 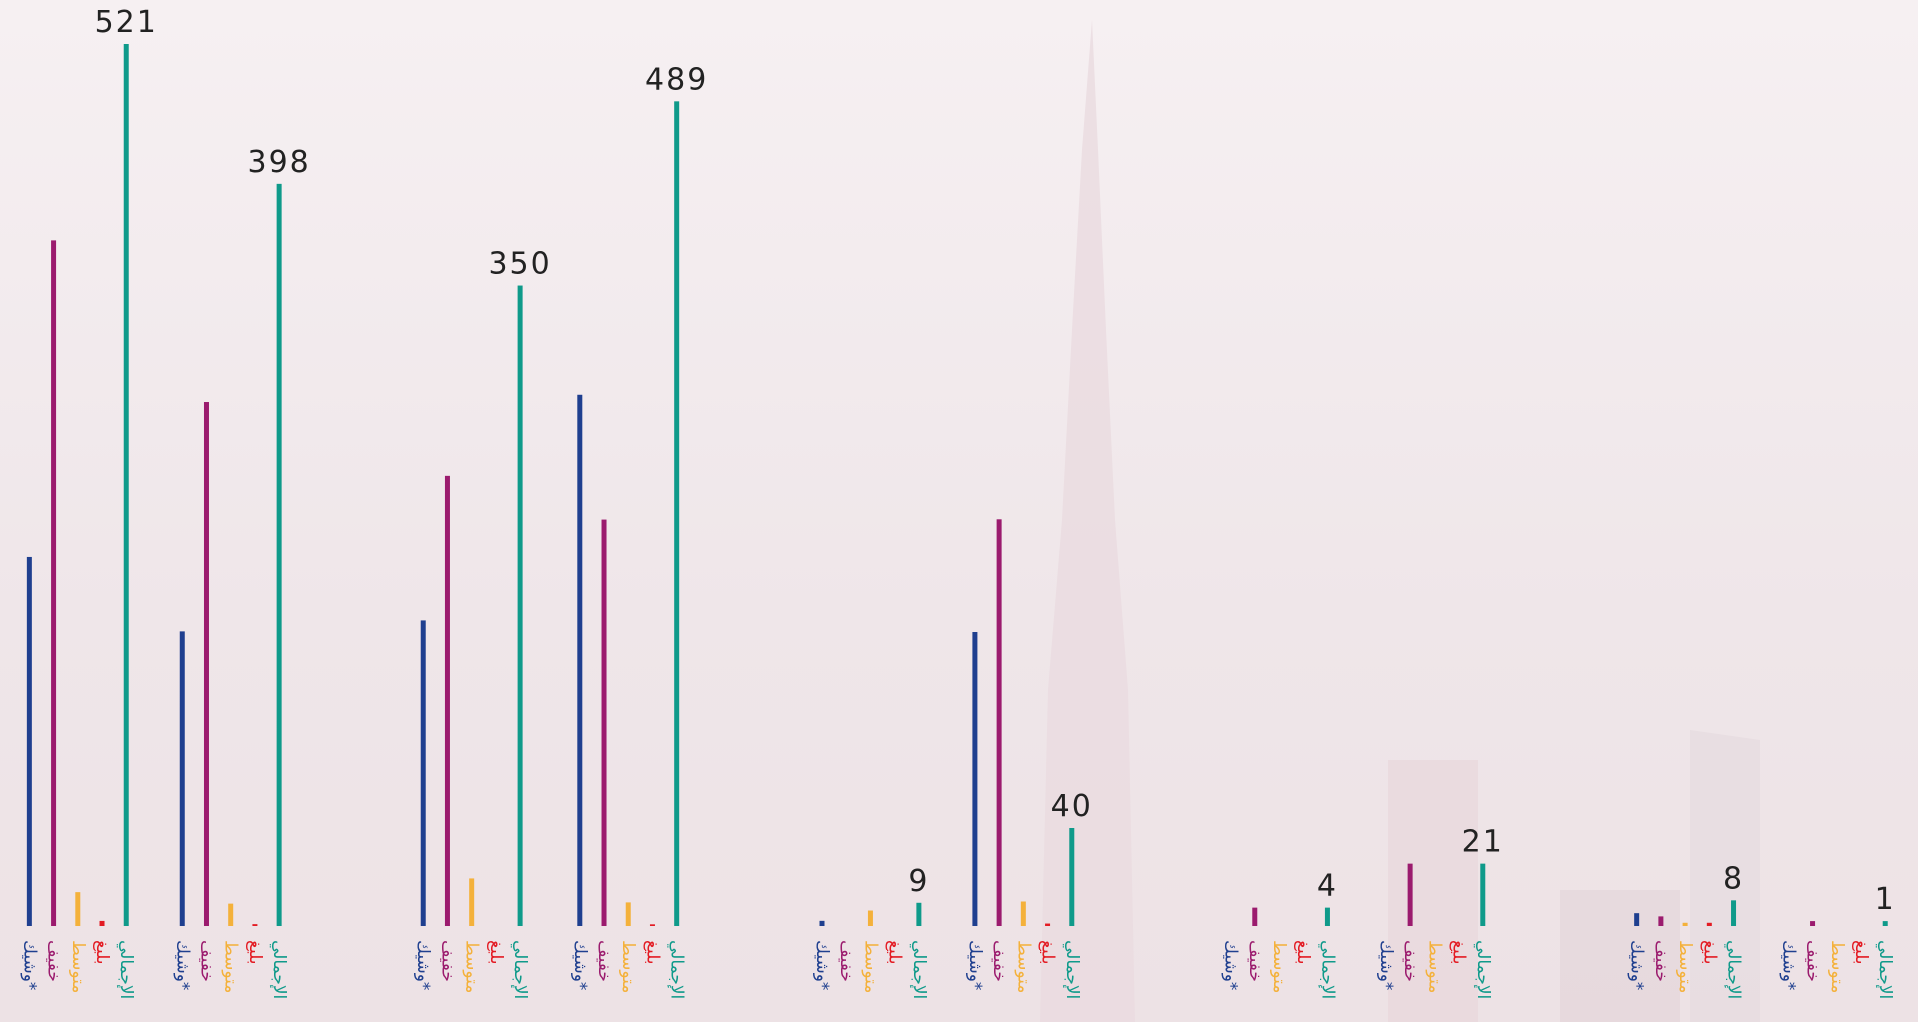 What do you see at coordinates (279, 162) in the screenshot?
I see `value-label: 398` at bounding box center [279, 162].